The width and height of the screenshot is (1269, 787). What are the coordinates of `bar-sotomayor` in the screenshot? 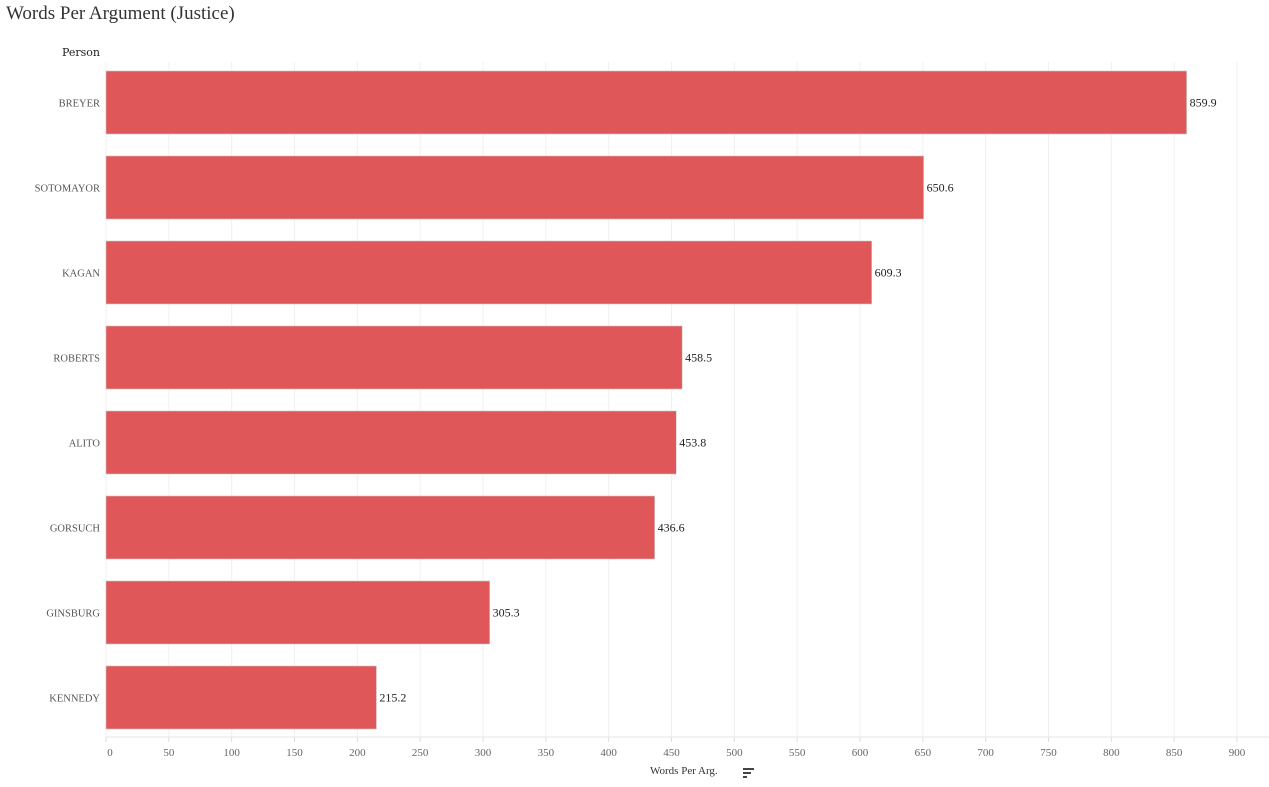 It's located at (514, 187).